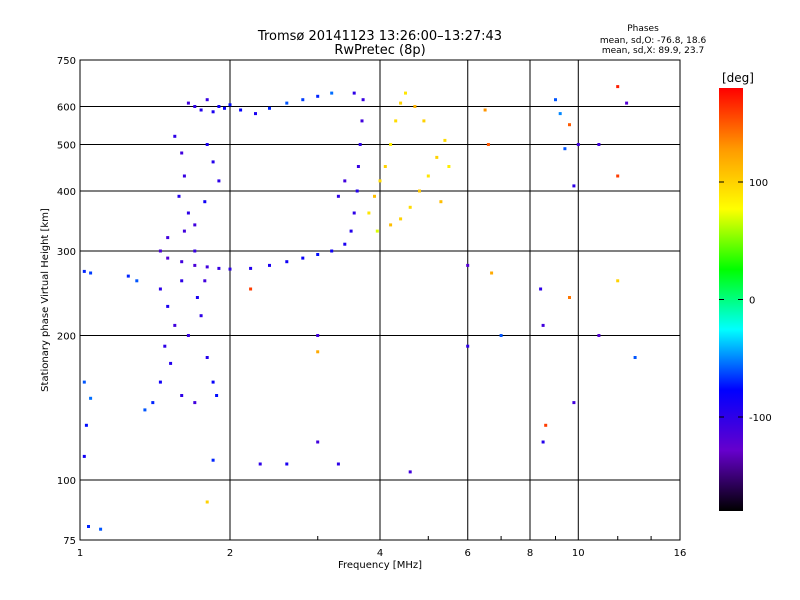  Describe the element at coordinates (680, 553) in the screenshot. I see `x-tick-label: 16` at that location.